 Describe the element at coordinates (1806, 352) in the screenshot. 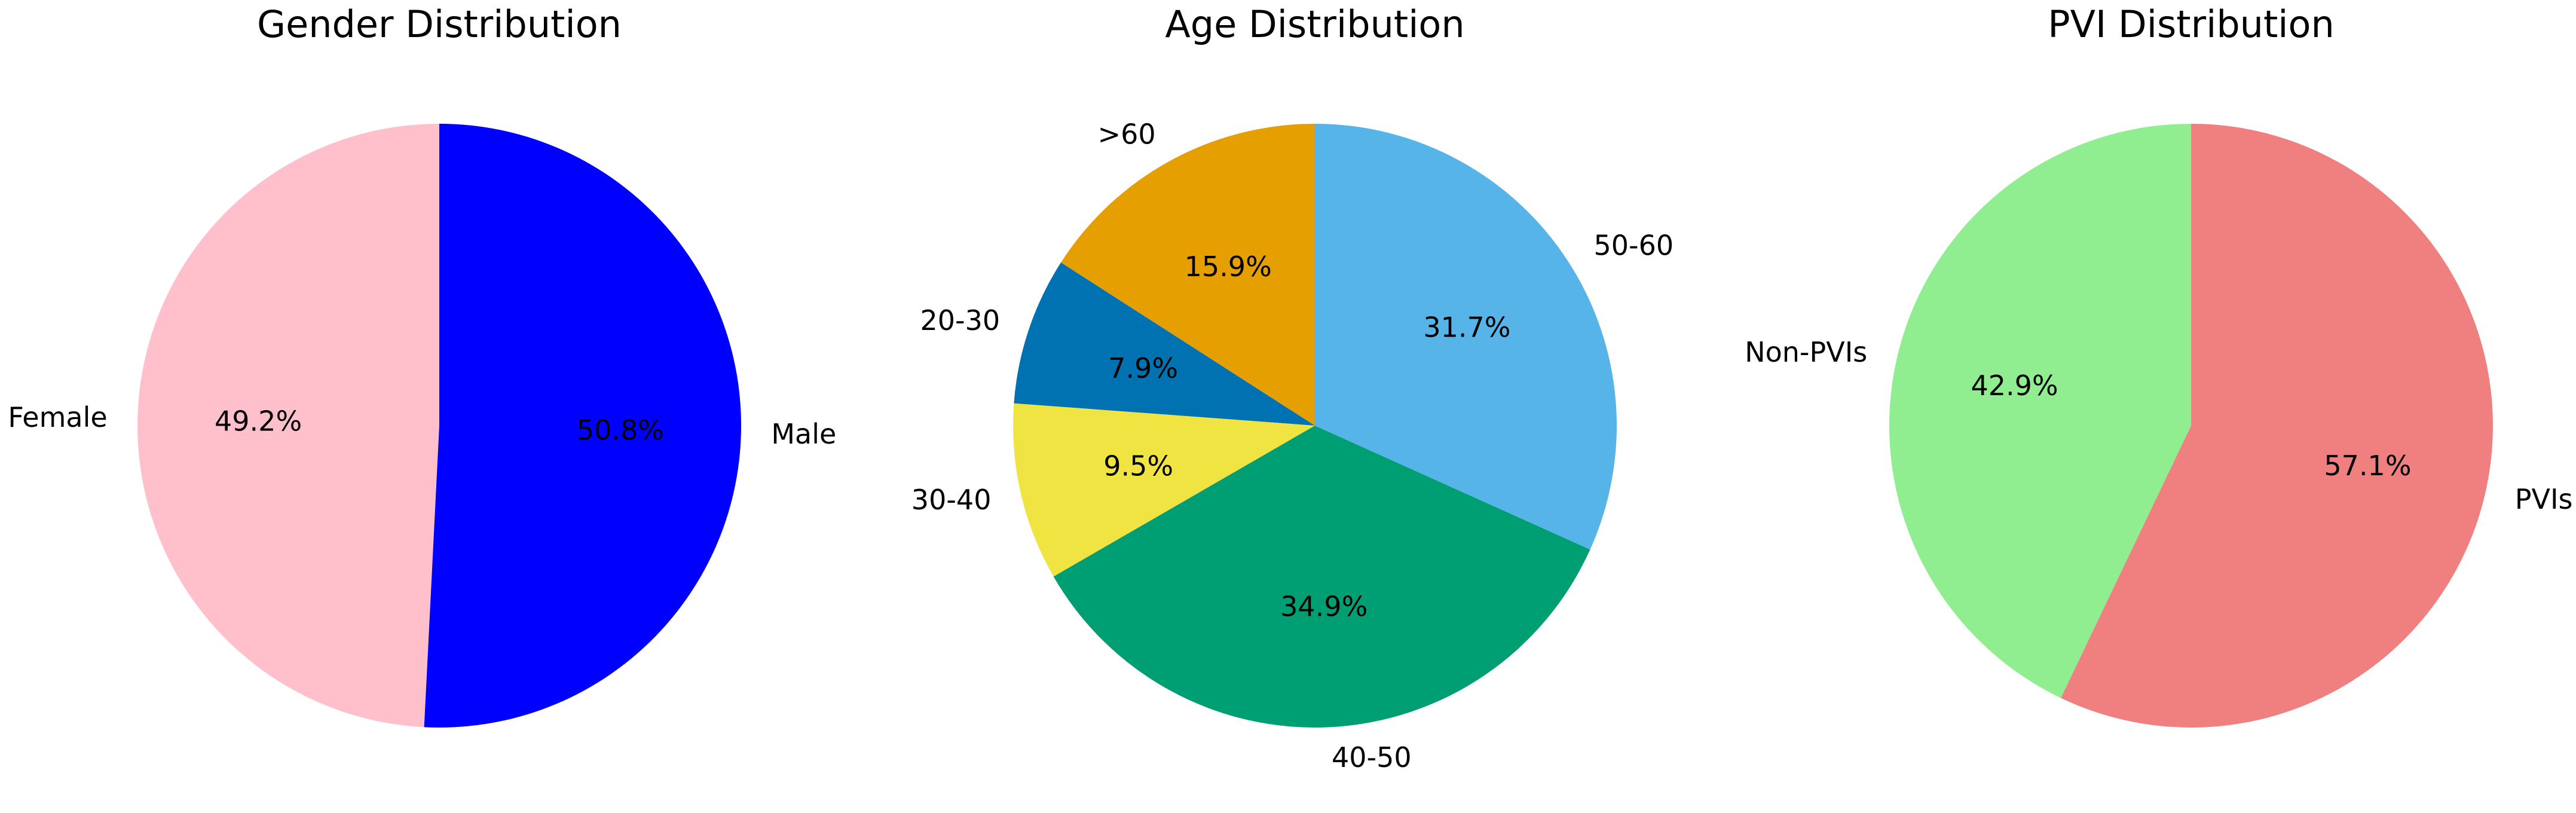

I see `pvi-category-label-non-pvis: Non-PVIs` at that location.